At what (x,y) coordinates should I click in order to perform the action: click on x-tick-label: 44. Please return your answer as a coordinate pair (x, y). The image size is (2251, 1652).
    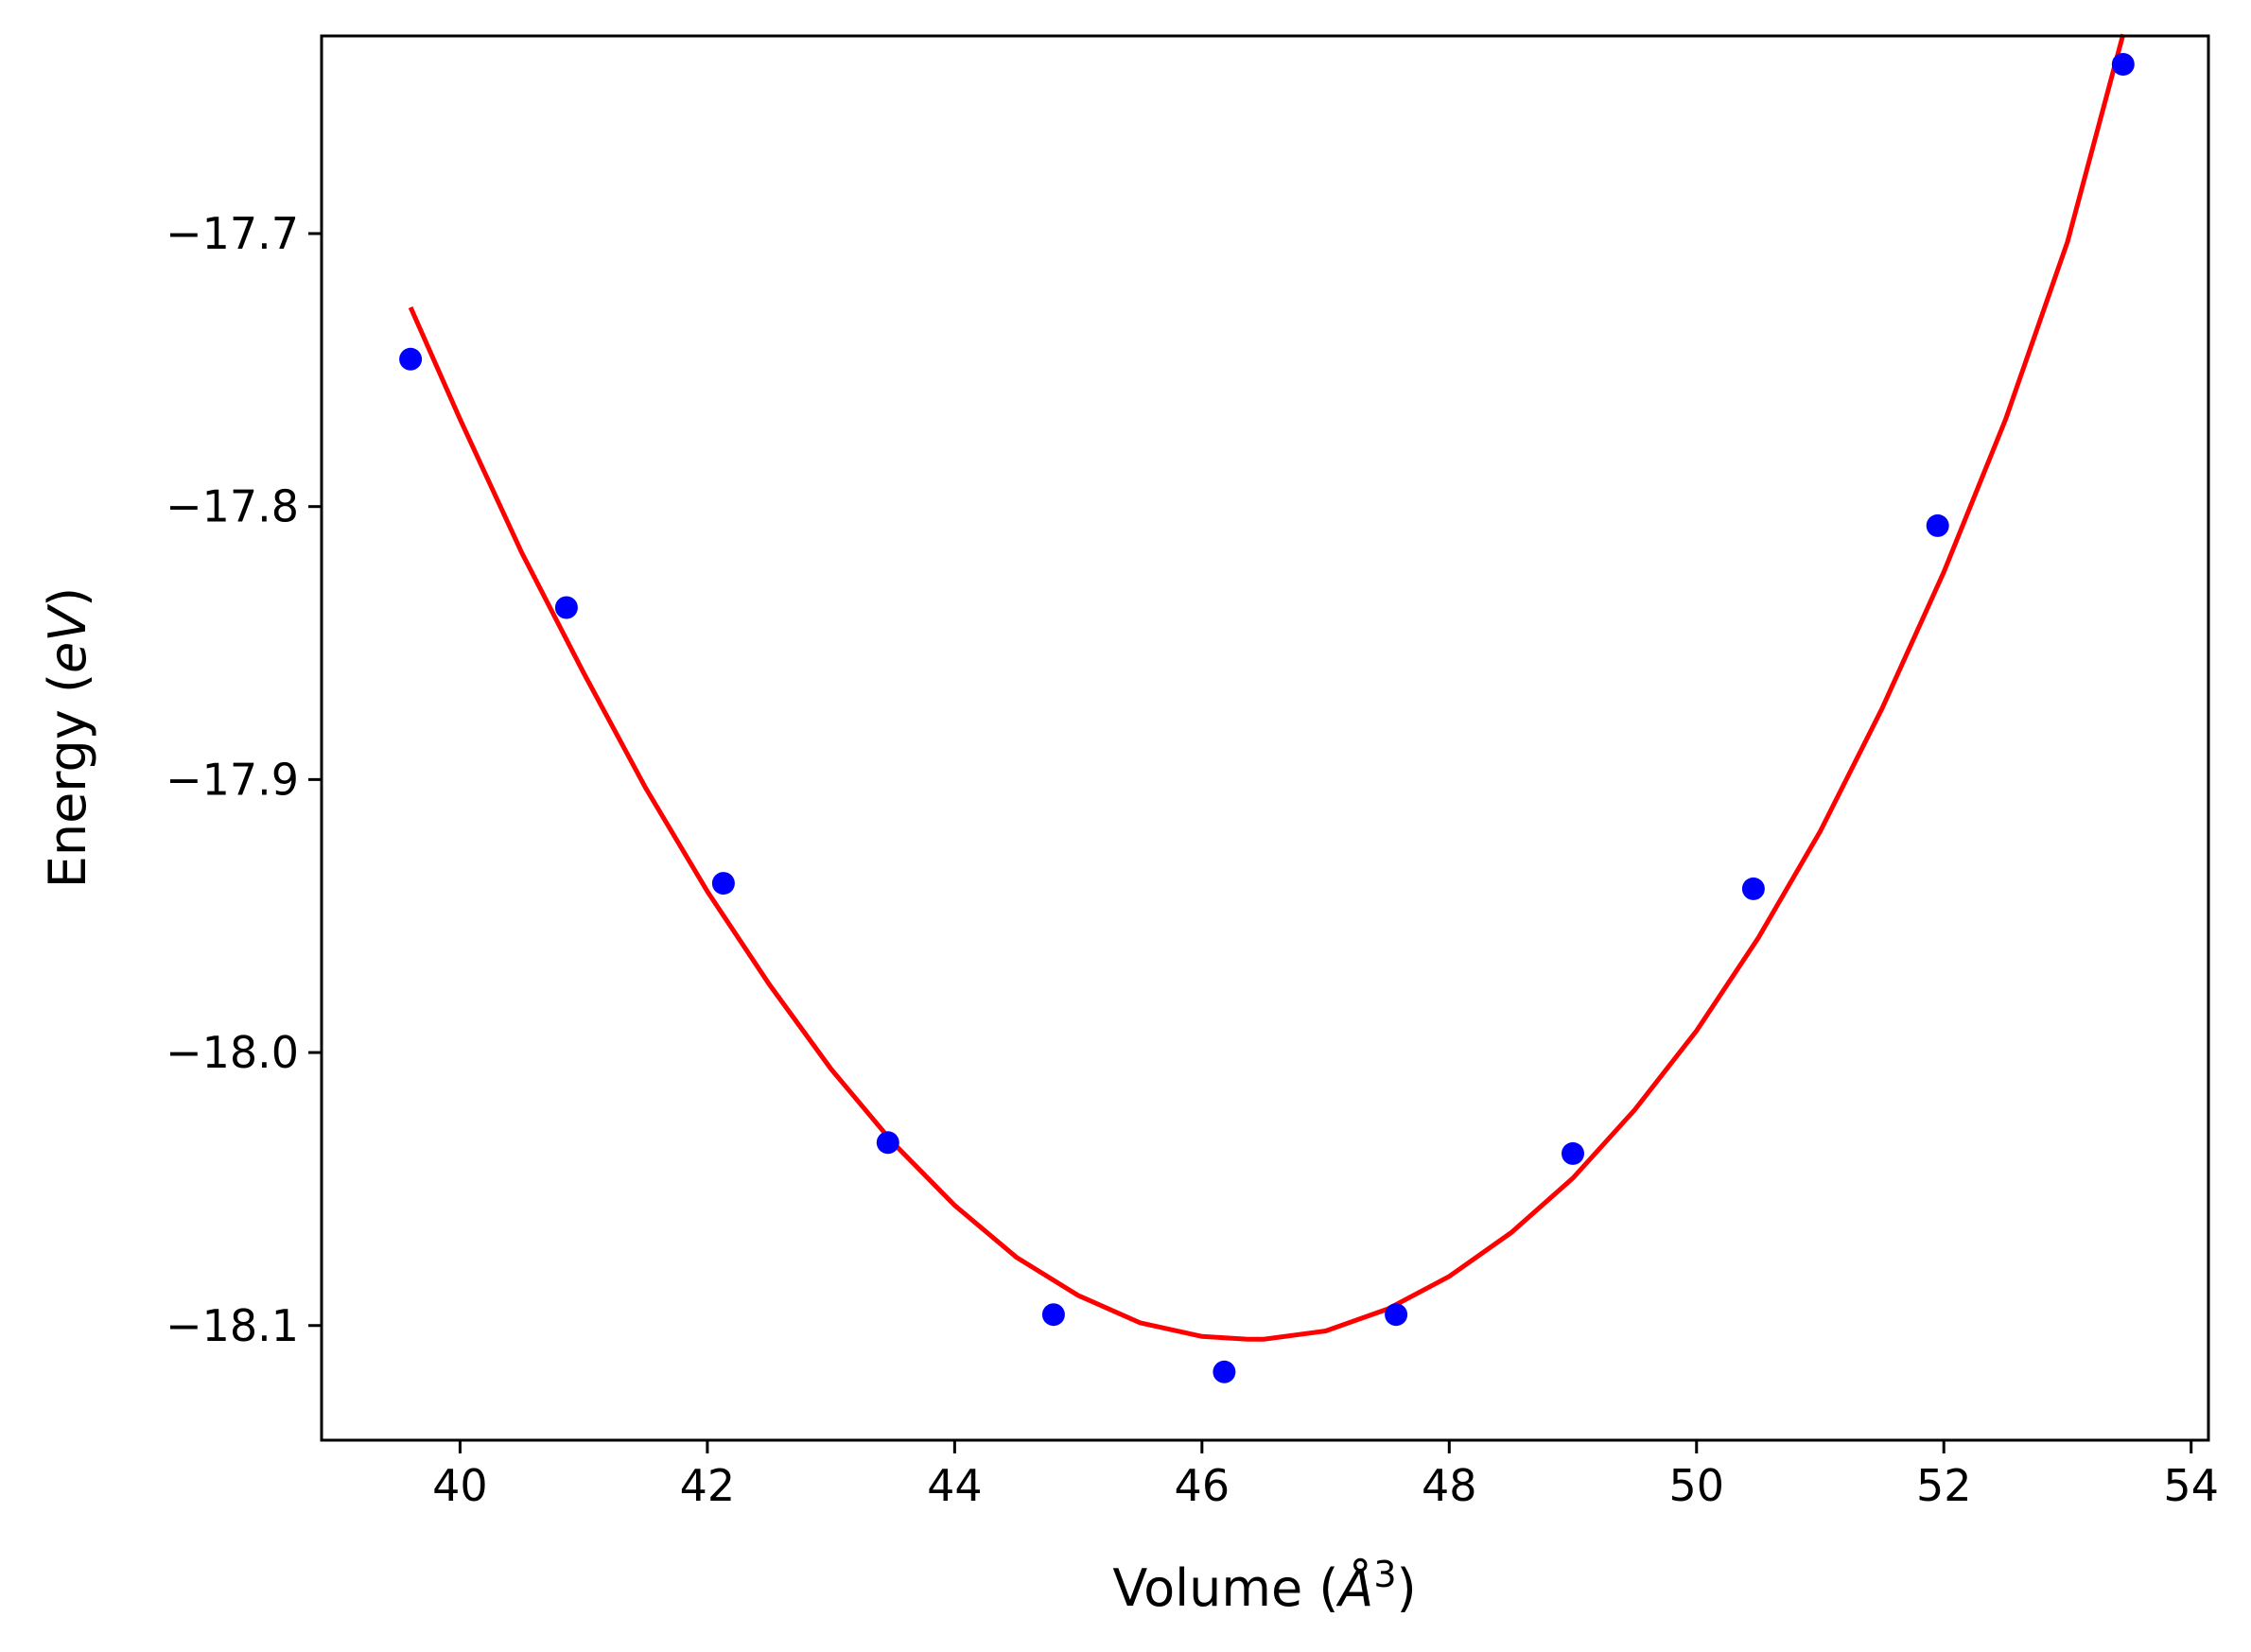
    Looking at the image, I should click on (955, 1486).